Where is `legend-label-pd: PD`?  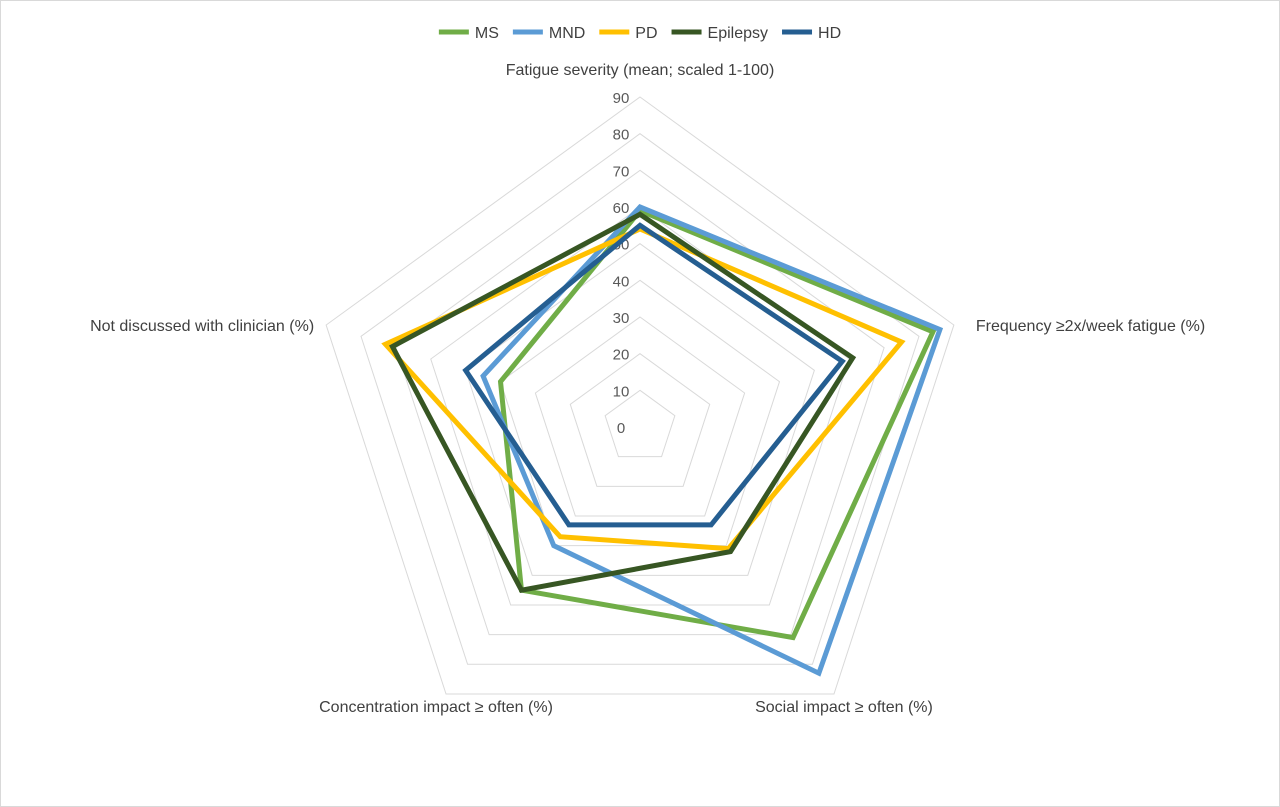 legend-label-pd: PD is located at coordinates (646, 33).